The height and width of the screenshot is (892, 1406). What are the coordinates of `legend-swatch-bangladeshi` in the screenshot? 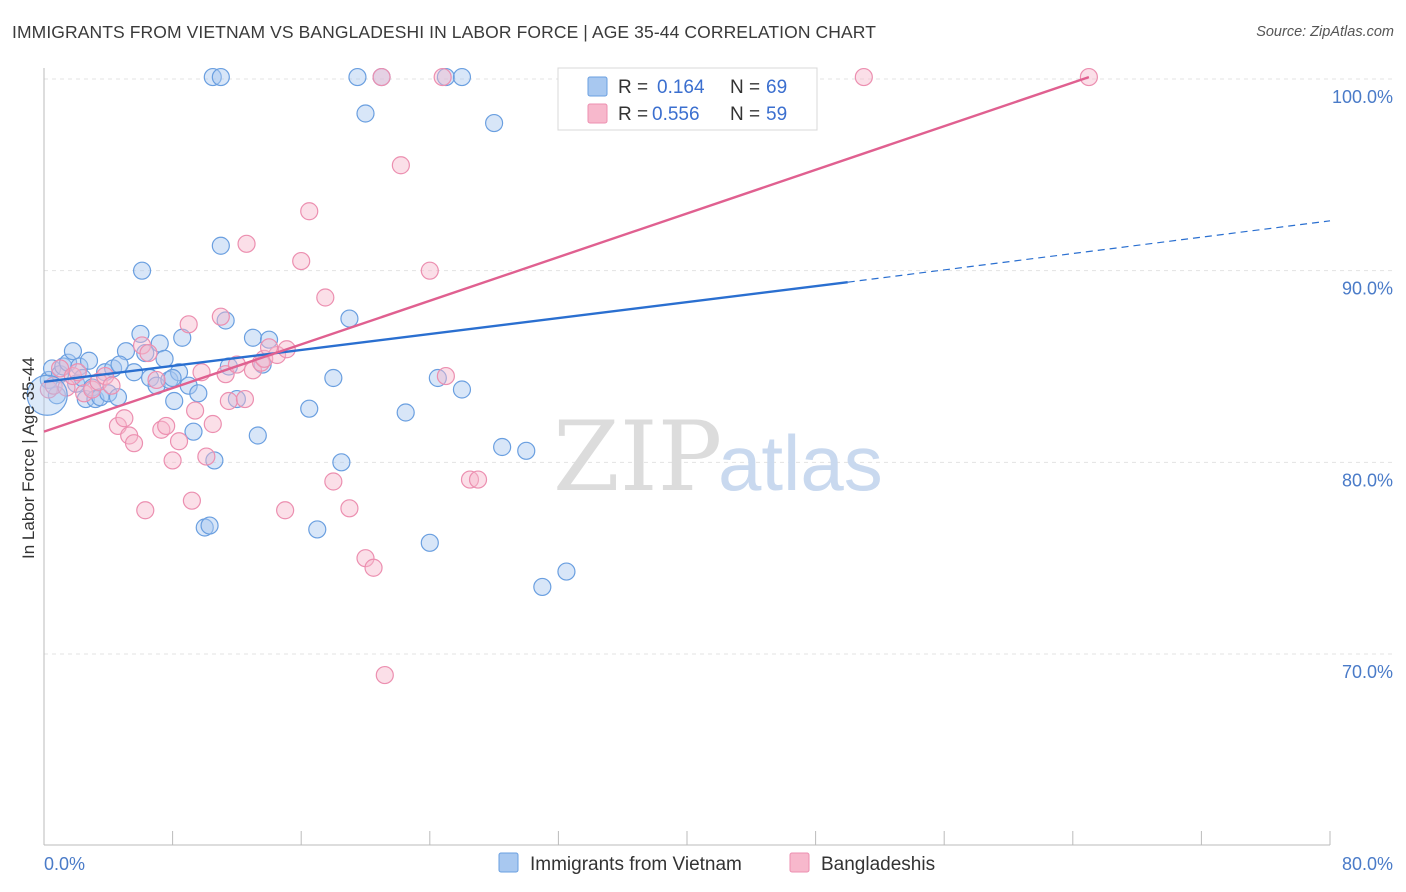 It's located at (597, 113).